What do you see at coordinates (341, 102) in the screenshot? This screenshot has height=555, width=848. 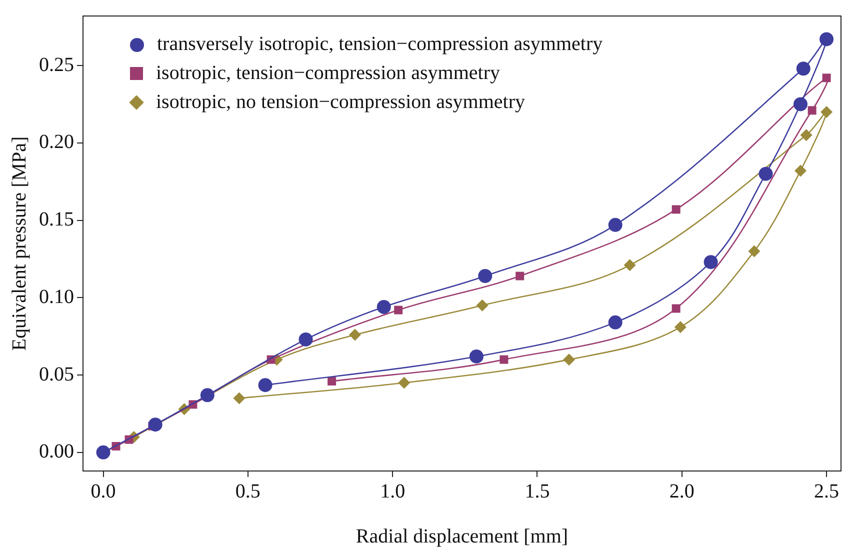 I see `legend-label: isotropic, no tension−compression asymmetry` at bounding box center [341, 102].